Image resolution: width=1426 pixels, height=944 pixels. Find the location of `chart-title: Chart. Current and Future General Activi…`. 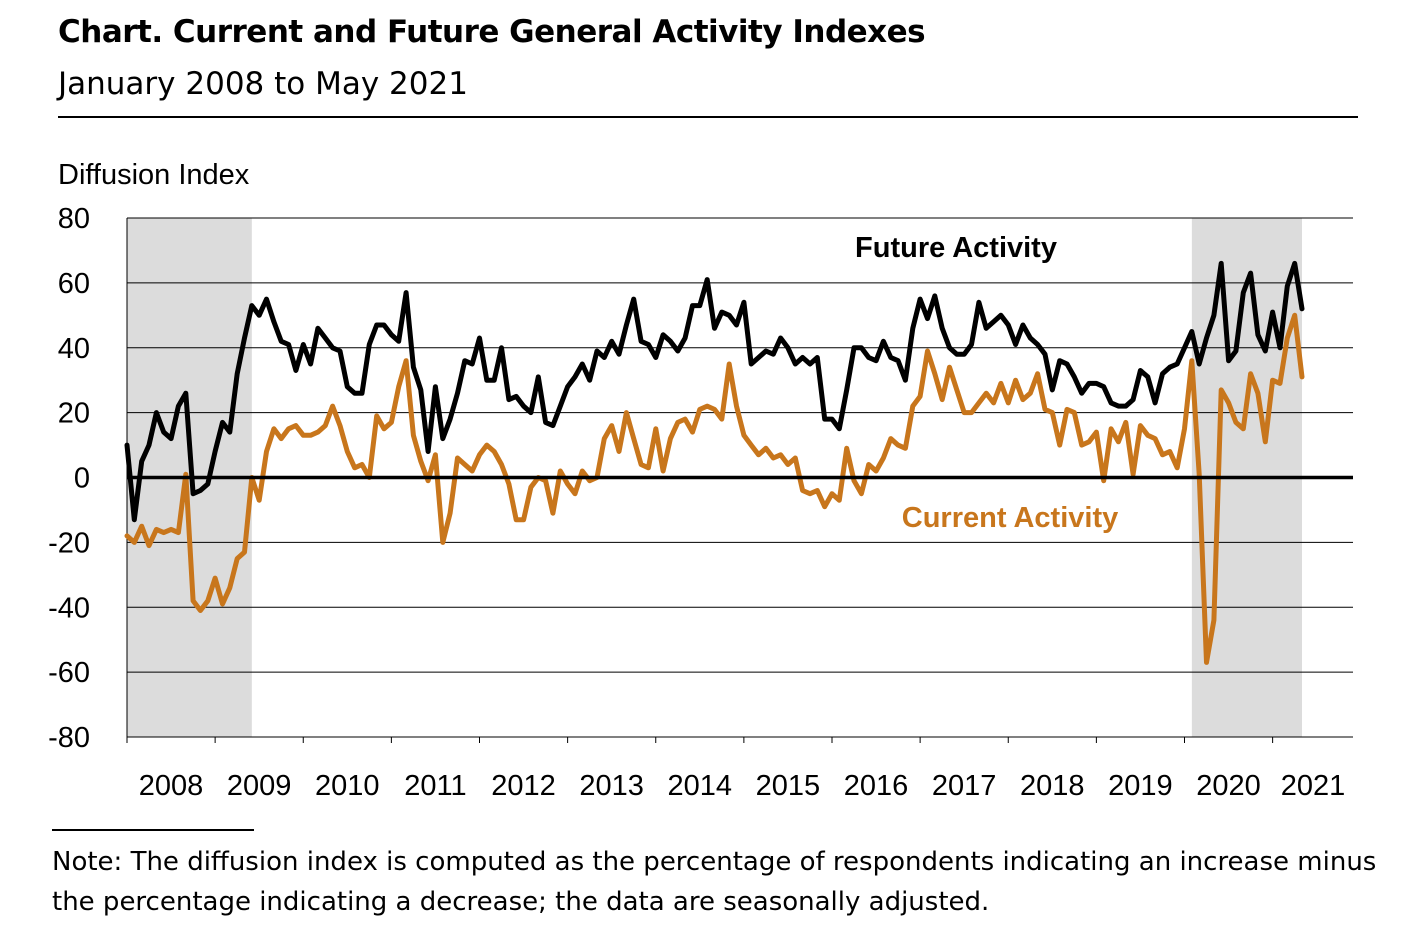

chart-title: Chart. Current and Future General Activi… is located at coordinates (492, 32).